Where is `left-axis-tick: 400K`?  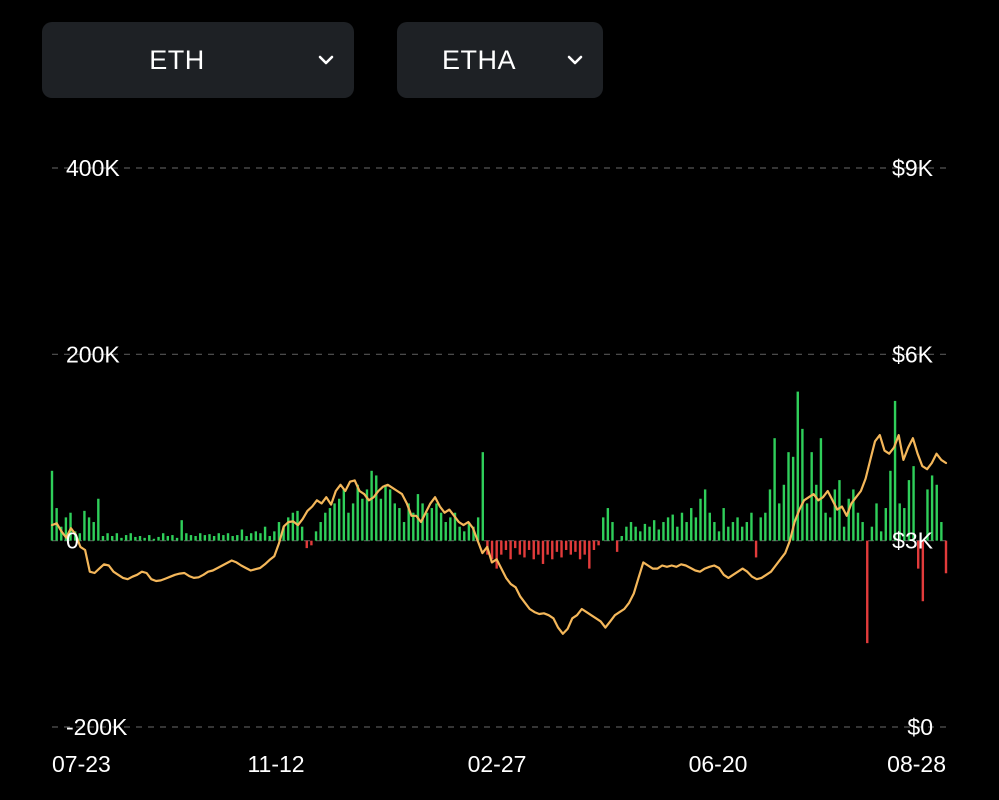 left-axis-tick: 400K is located at coordinates (93, 168).